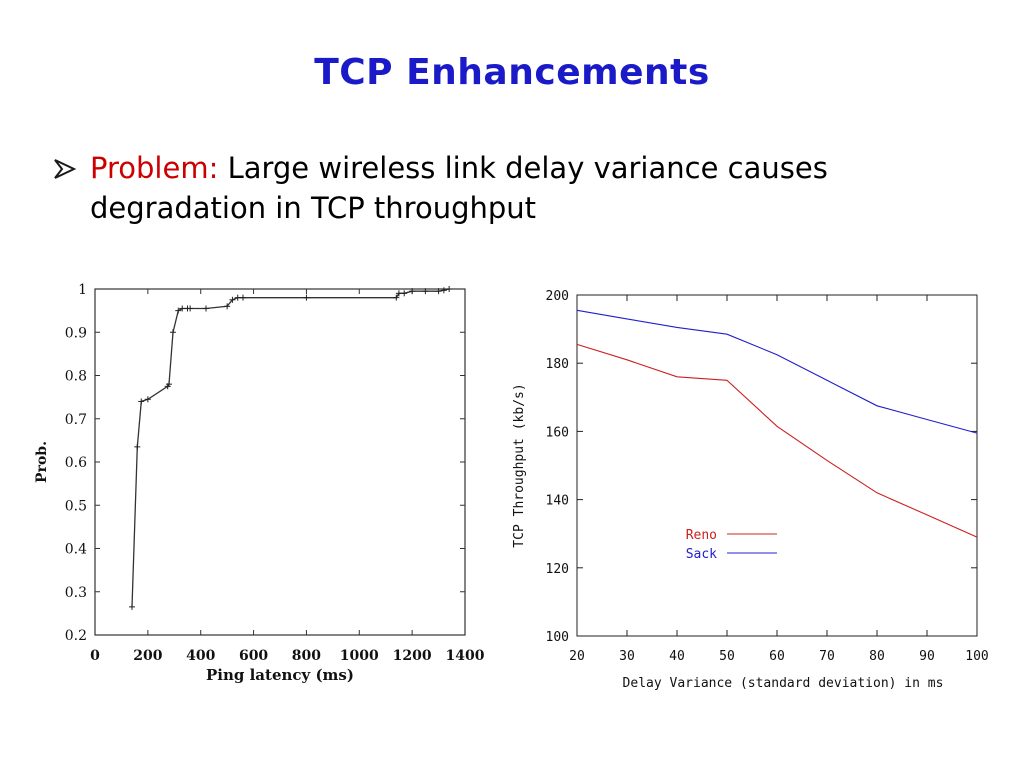  I want to click on x-tick-label: 90, so click(927, 656).